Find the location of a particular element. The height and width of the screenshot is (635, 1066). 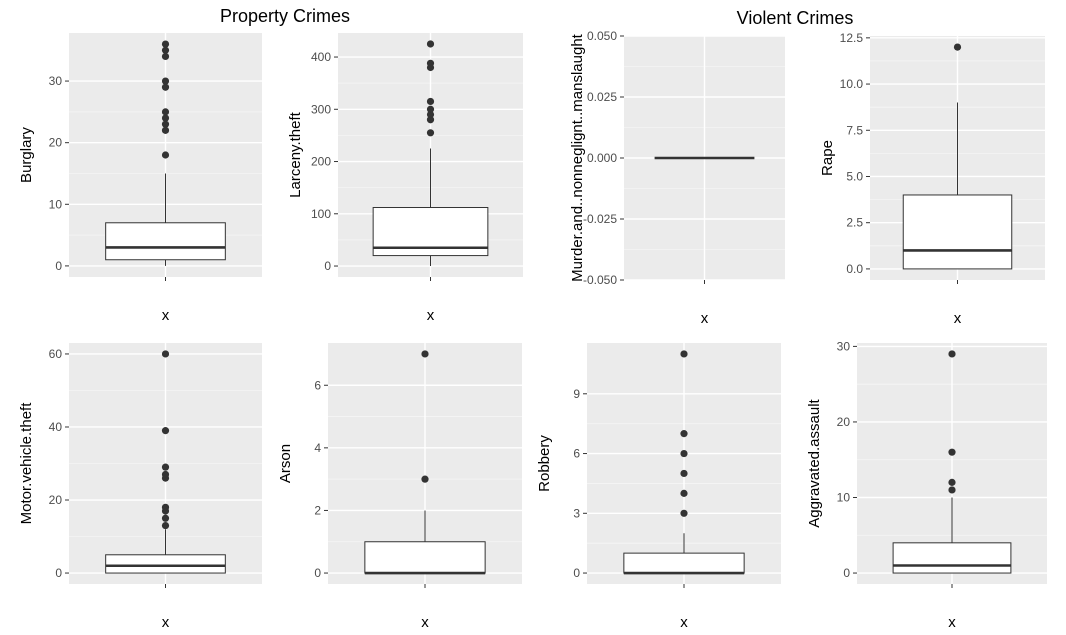

y-tick-label: 7.5 is located at coordinates (854, 130).